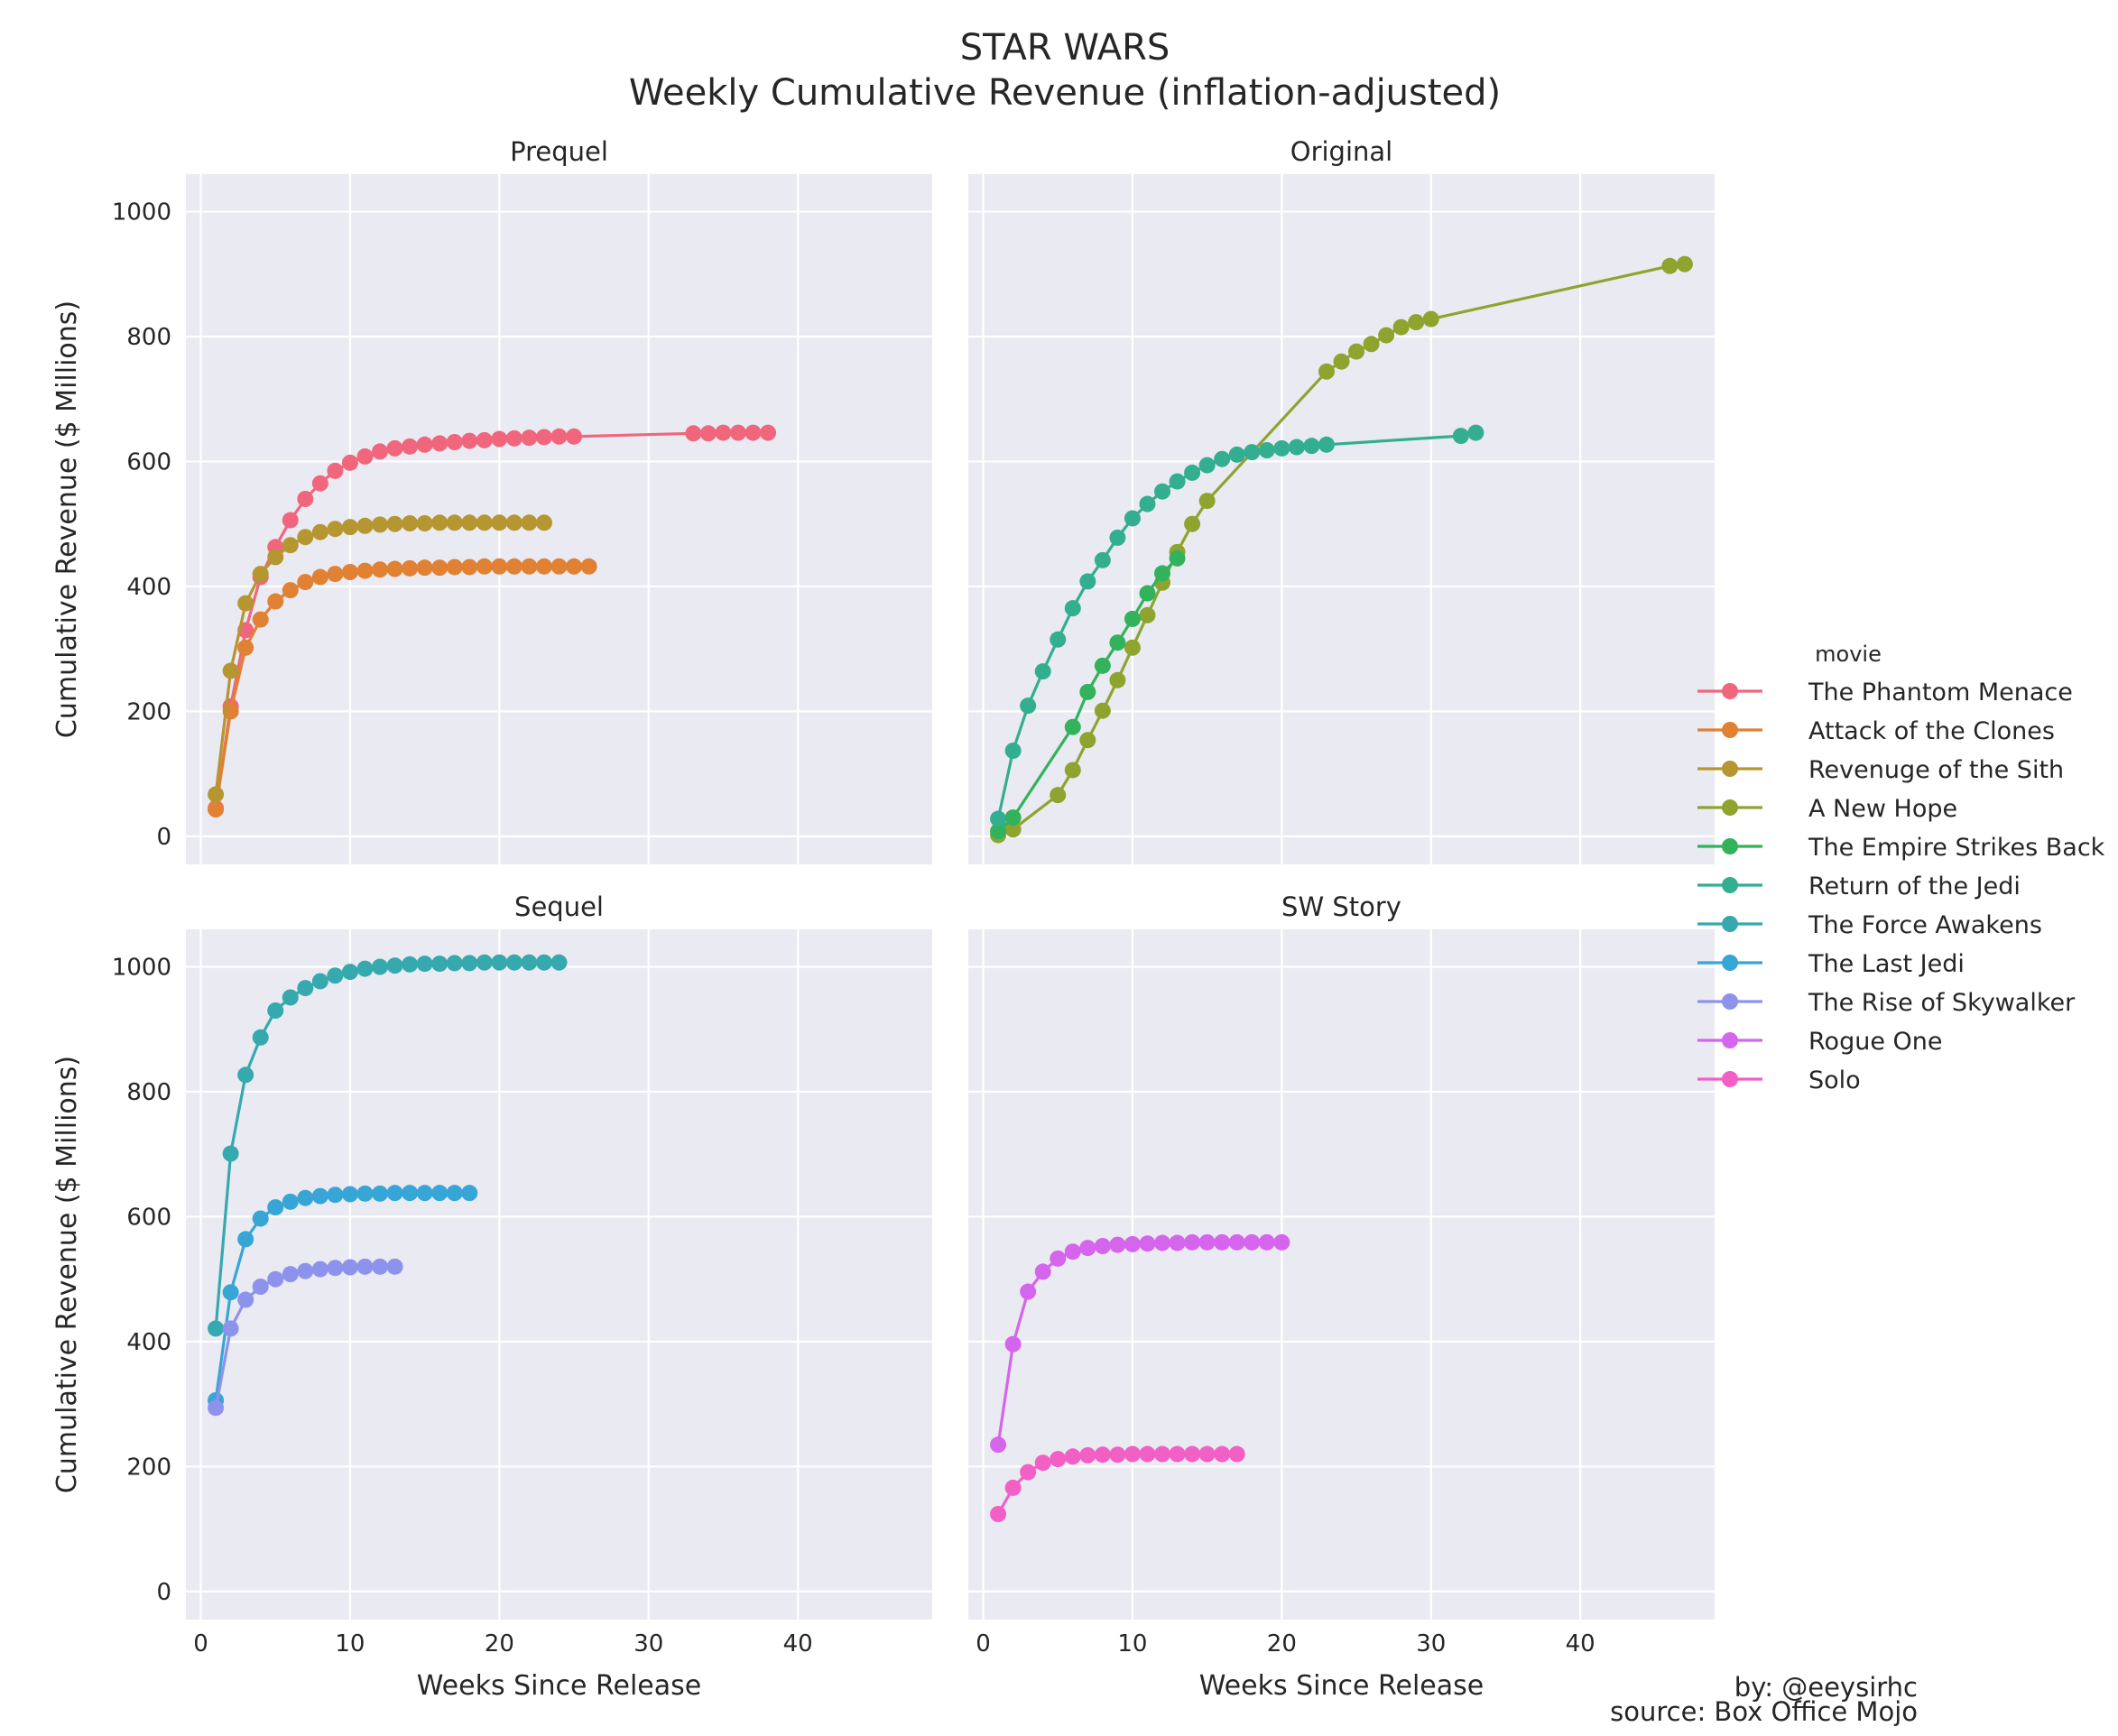 The height and width of the screenshot is (1736, 2118). What do you see at coordinates (1876, 731) in the screenshot?
I see `legend-entry-attack-of-the-clones: Attack of the Clones` at bounding box center [1876, 731].